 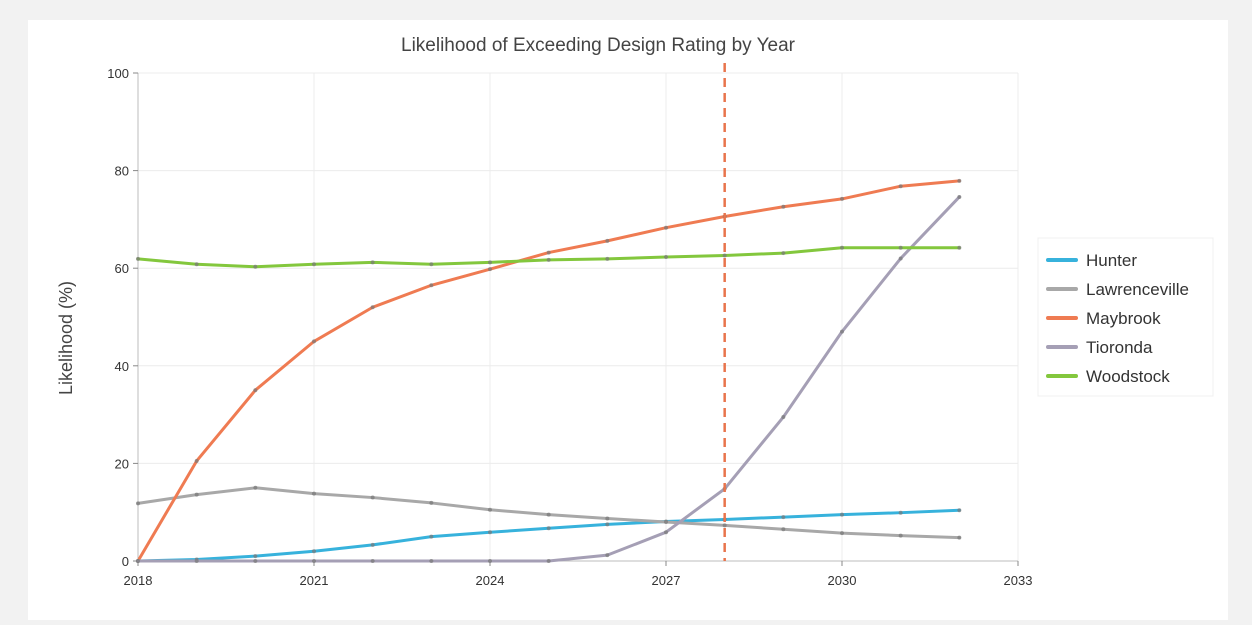 I want to click on x-tick-label: 2021, so click(x=314, y=580).